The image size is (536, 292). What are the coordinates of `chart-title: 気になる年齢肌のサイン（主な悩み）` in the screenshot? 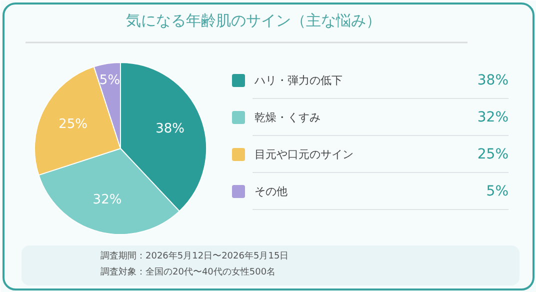 It's located at (253, 21).